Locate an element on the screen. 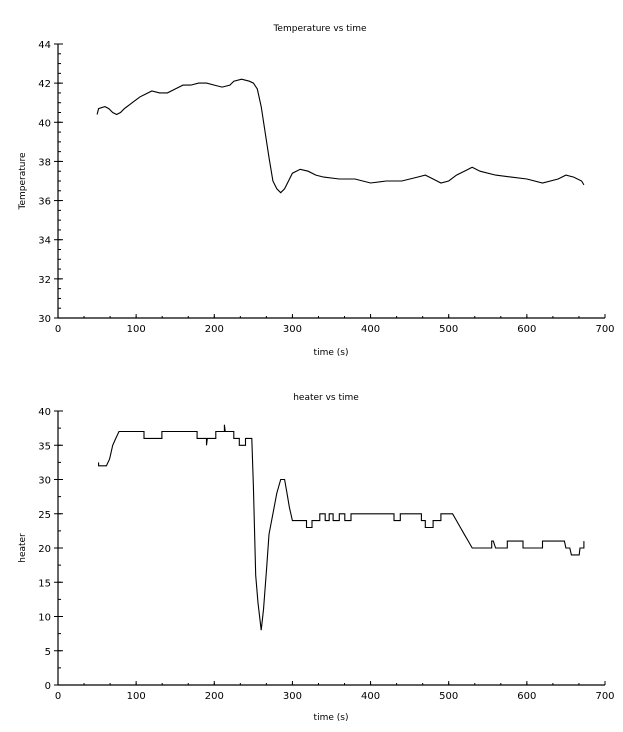  chart-title: heater vs time is located at coordinates (326, 398).